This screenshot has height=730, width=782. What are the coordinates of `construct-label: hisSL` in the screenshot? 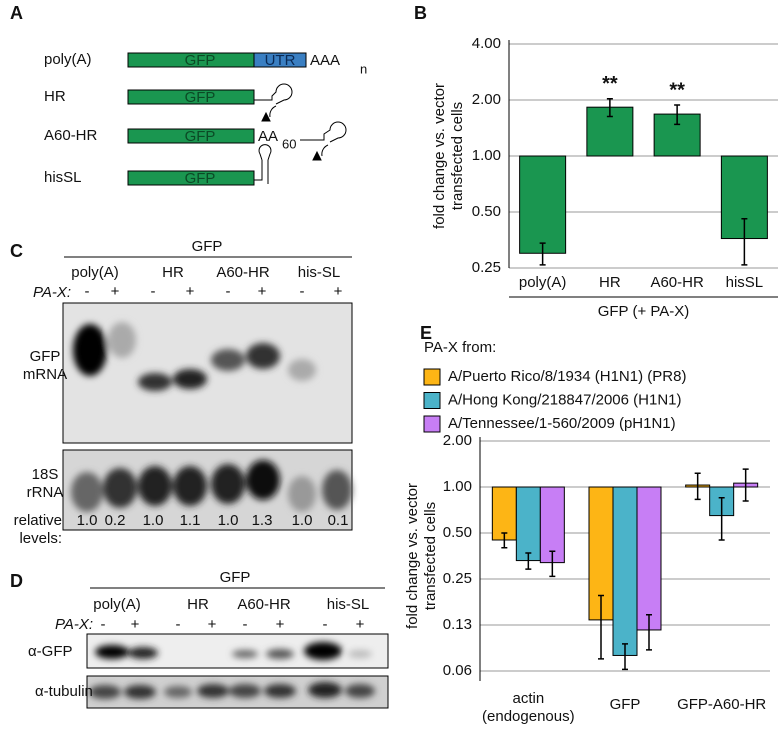 It's located at (63, 177).